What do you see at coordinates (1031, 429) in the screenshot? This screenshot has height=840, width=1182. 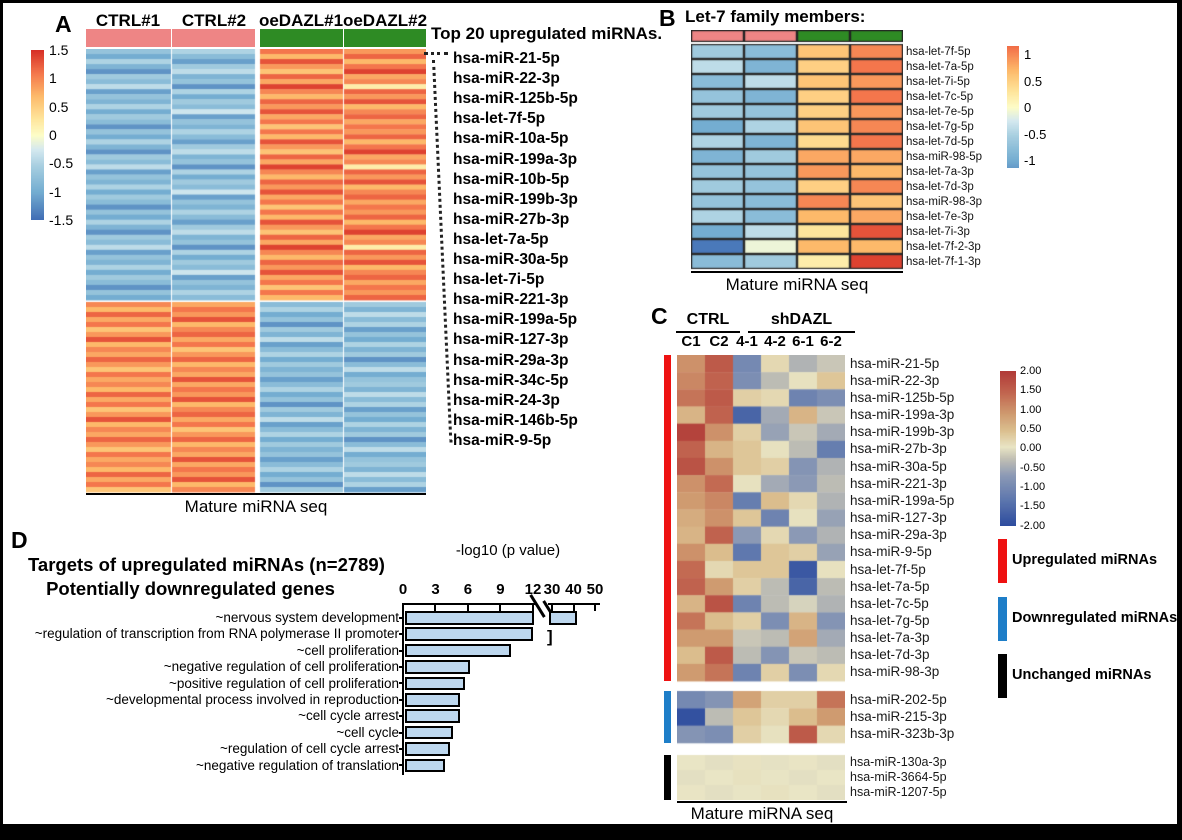 I see `colorbar-c-tick: 0.50` at bounding box center [1031, 429].